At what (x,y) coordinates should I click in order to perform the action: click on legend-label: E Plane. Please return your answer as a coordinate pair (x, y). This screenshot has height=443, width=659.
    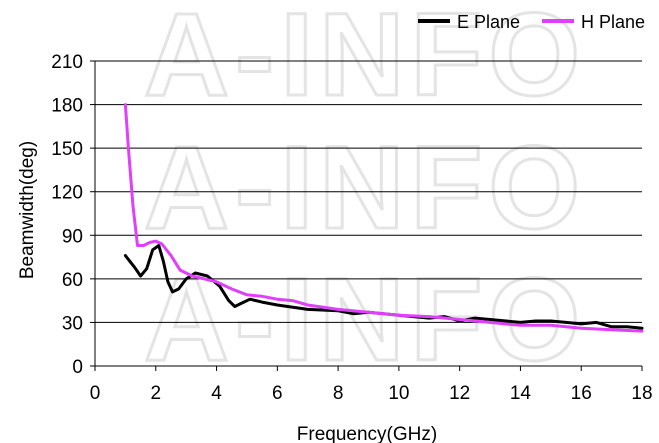
    Looking at the image, I should click on (488, 22).